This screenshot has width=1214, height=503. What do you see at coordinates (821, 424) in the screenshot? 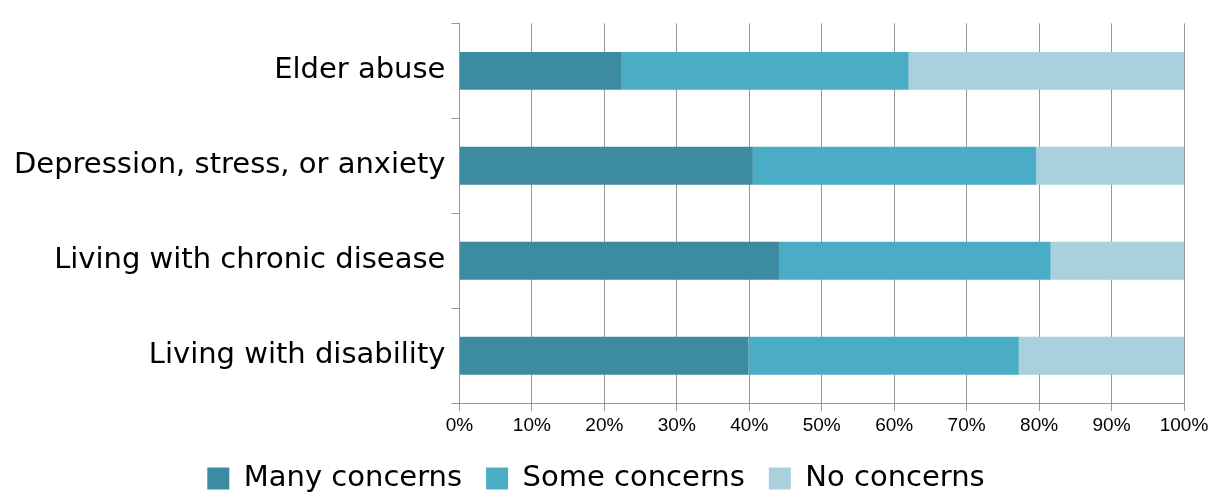
I see `x-tick-label: 50%` at bounding box center [821, 424].